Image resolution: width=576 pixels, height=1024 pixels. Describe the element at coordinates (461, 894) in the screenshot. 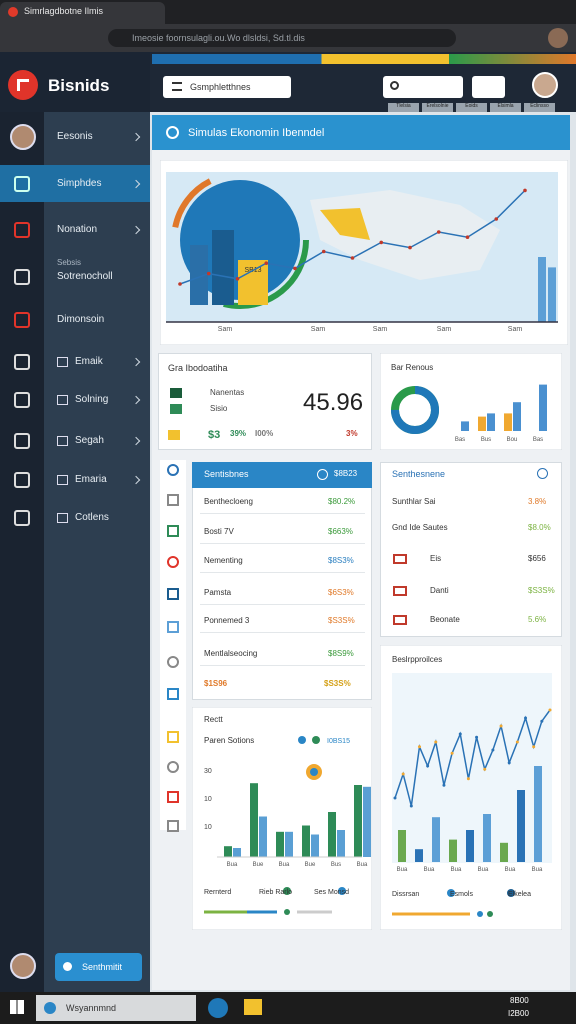

I see `legend-label: Esmols` at that location.